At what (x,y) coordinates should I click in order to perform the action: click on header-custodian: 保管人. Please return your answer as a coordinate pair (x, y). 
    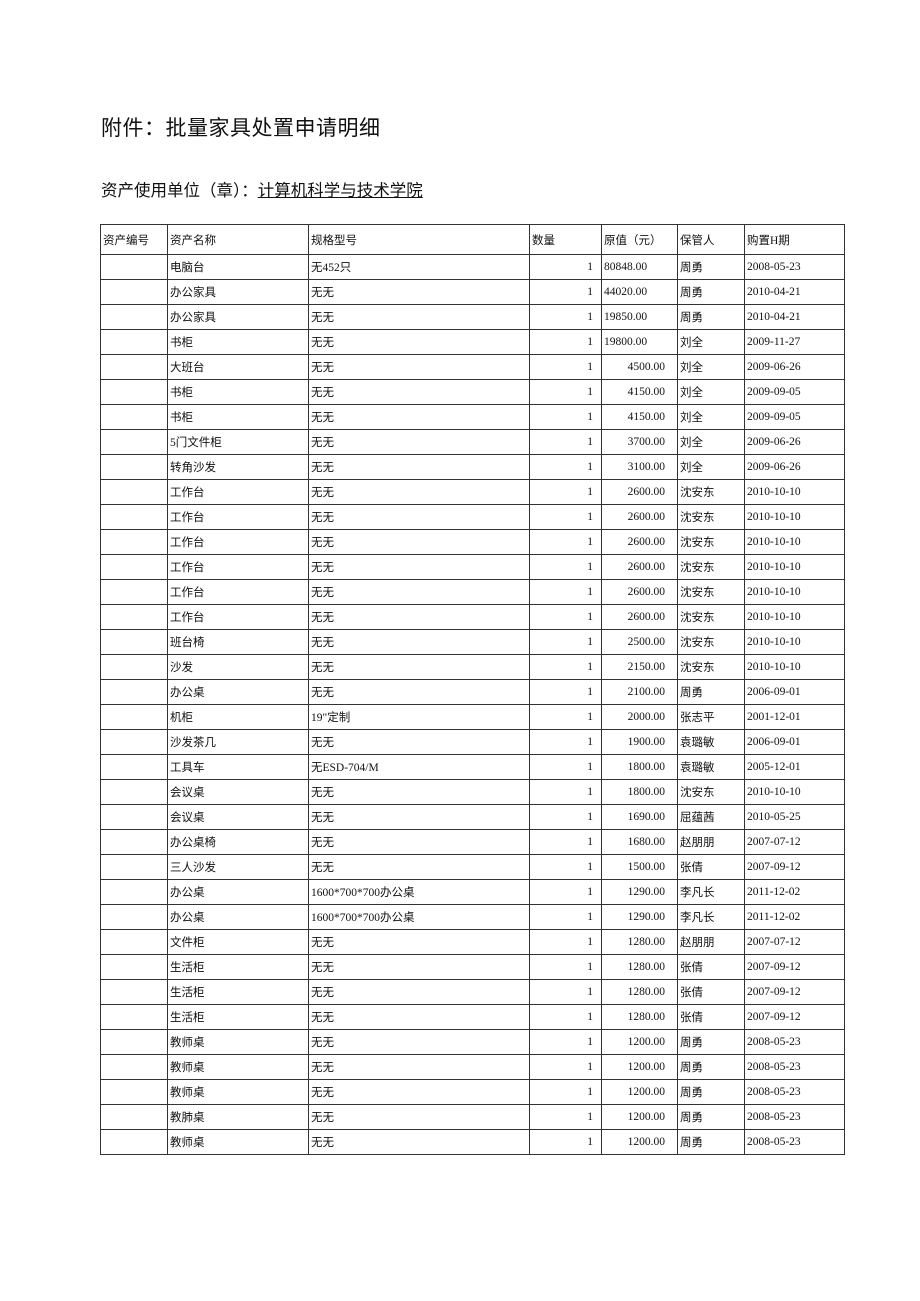
    Looking at the image, I should click on (711, 239).